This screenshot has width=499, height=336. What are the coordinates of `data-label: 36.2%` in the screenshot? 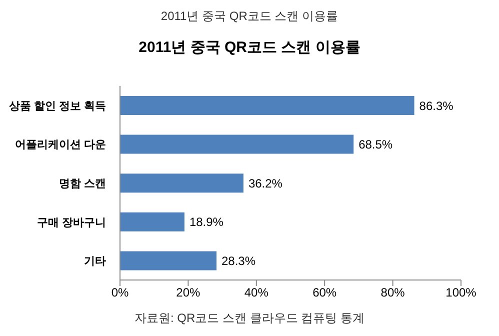 It's located at (265, 183).